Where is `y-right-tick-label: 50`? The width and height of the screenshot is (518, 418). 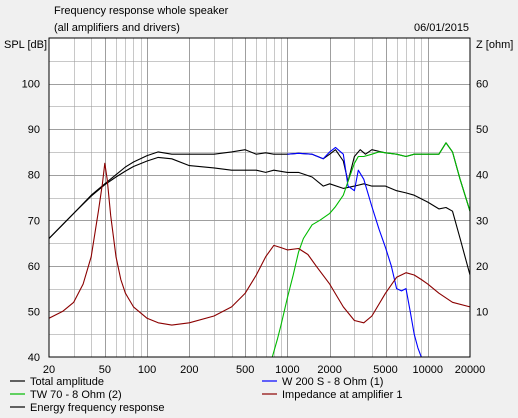 y-right-tick-label: 50 is located at coordinates (482, 130).